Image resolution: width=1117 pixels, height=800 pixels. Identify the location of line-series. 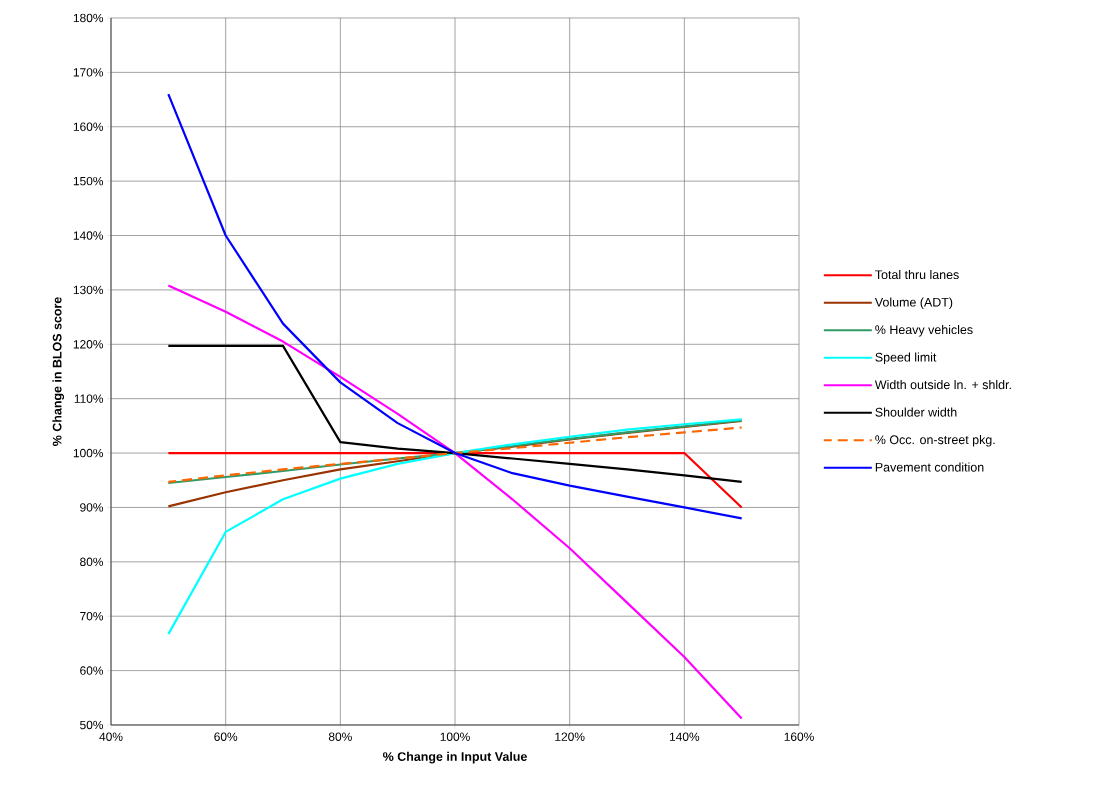
(455, 527).